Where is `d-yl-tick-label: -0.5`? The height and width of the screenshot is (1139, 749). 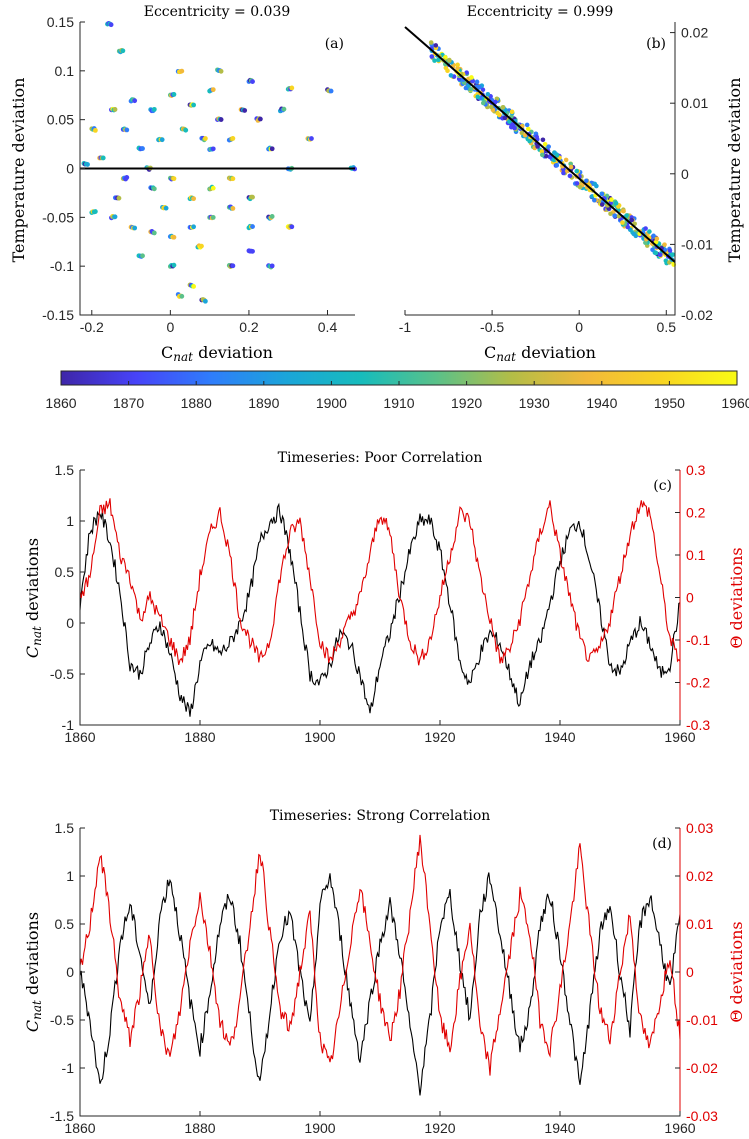 d-yl-tick-label: -0.5 is located at coordinates (62, 1020).